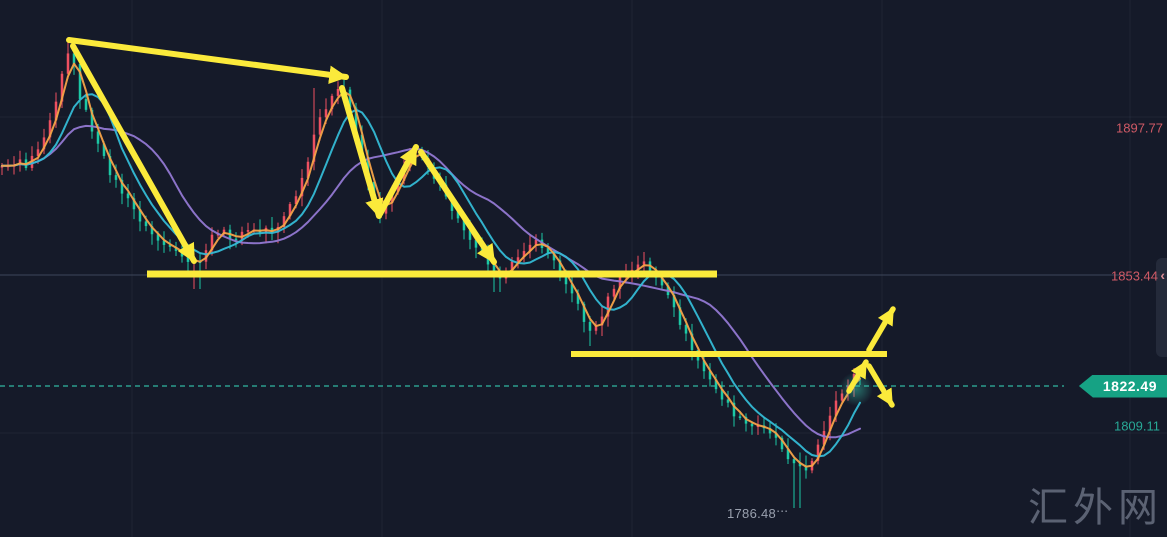  I want to click on current-price-value: 1822.49, so click(1129, 385).